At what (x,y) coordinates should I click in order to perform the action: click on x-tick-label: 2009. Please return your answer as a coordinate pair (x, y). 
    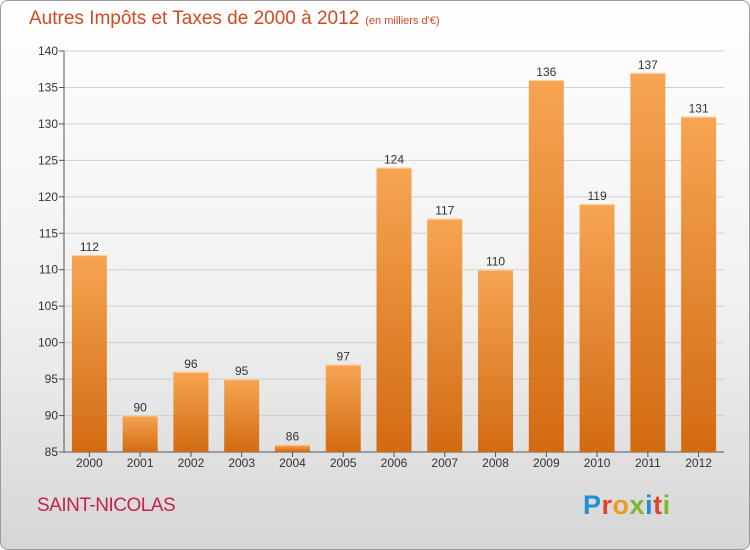
    Looking at the image, I should click on (546, 463).